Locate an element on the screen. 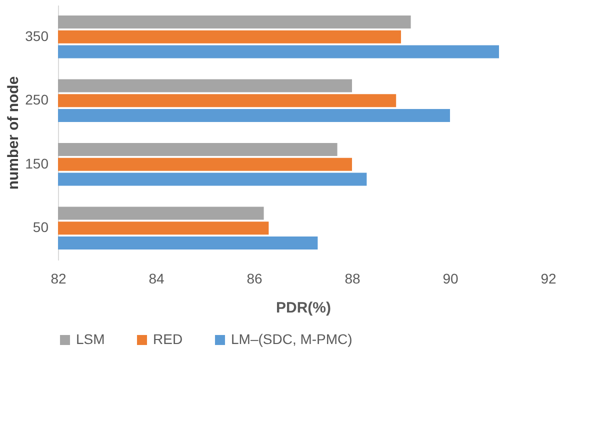 This screenshot has height=426, width=605. x-tick-label: 82 is located at coordinates (58, 278).